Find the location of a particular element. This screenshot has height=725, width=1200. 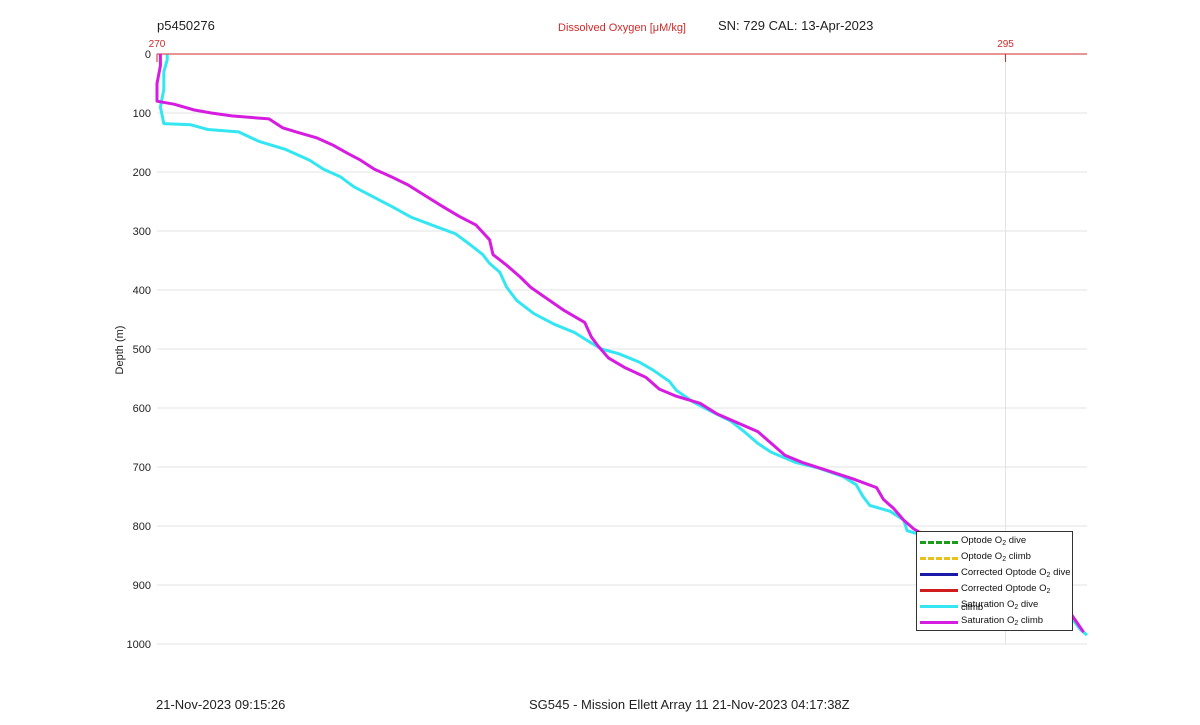

legend-label: Optode O2 dive is located at coordinates (994, 541).